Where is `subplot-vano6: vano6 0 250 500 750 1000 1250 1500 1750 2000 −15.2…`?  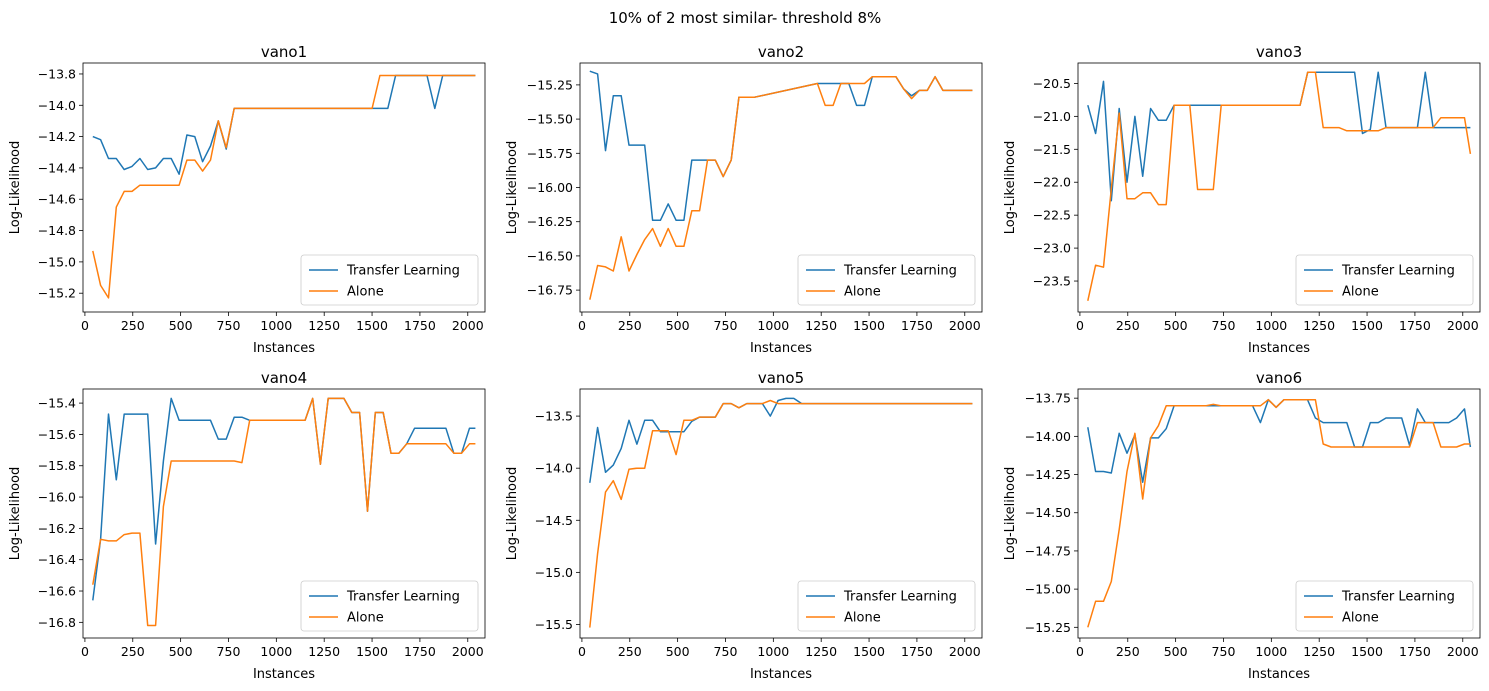 subplot-vano6: vano6 0 250 500 750 1000 1250 1500 1750 2000 −15.2… is located at coordinates (1242, 525).